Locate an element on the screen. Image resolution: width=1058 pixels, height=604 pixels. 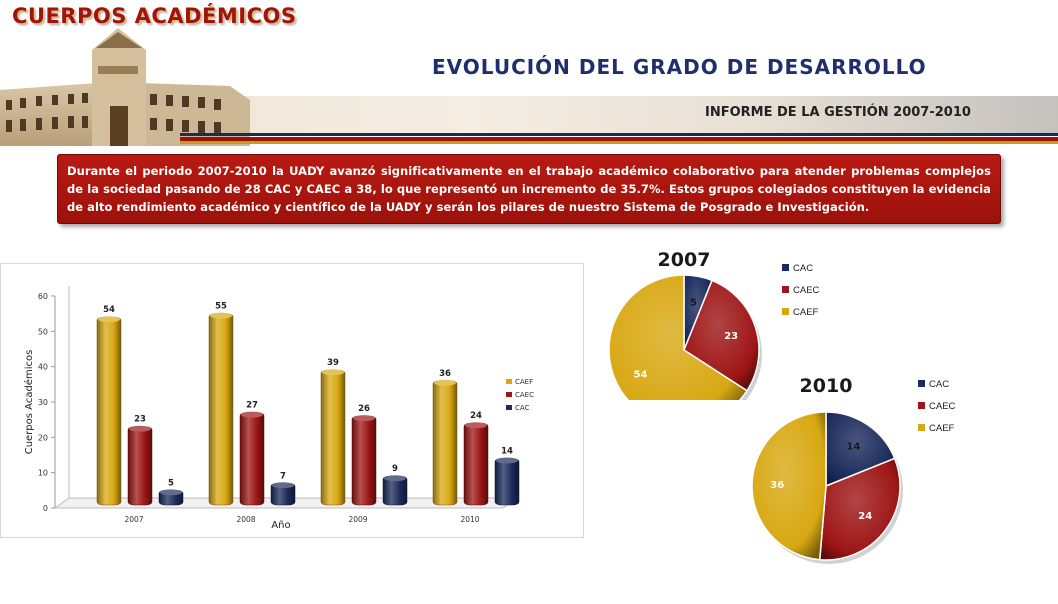
bar-value-label: 55 is located at coordinates (221, 307).